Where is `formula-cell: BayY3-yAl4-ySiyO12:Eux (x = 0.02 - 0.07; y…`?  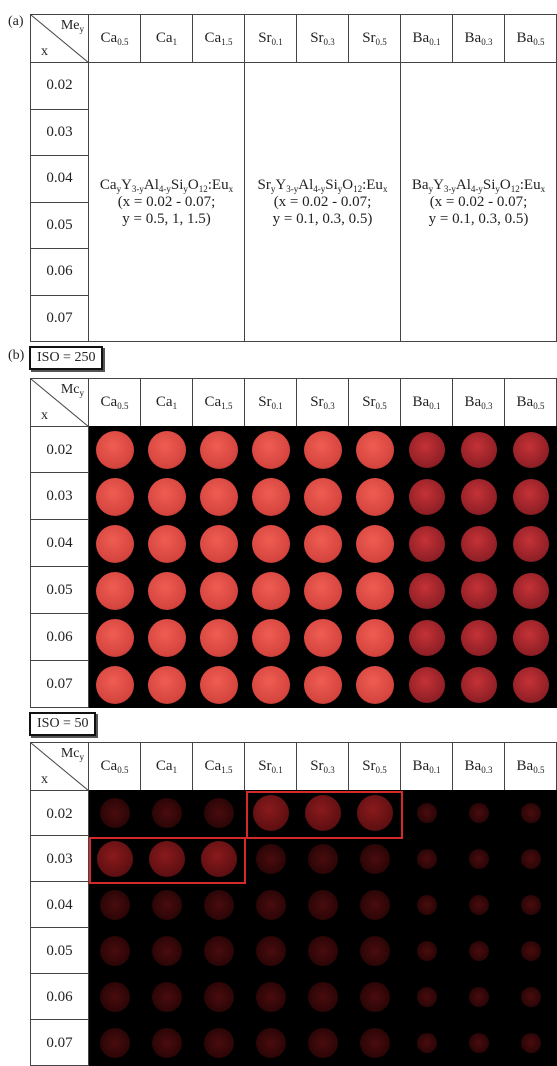 formula-cell: BayY3-yAl4-ySiyO12:Eux (x = 0.02 - 0.07; y… is located at coordinates (478, 202).